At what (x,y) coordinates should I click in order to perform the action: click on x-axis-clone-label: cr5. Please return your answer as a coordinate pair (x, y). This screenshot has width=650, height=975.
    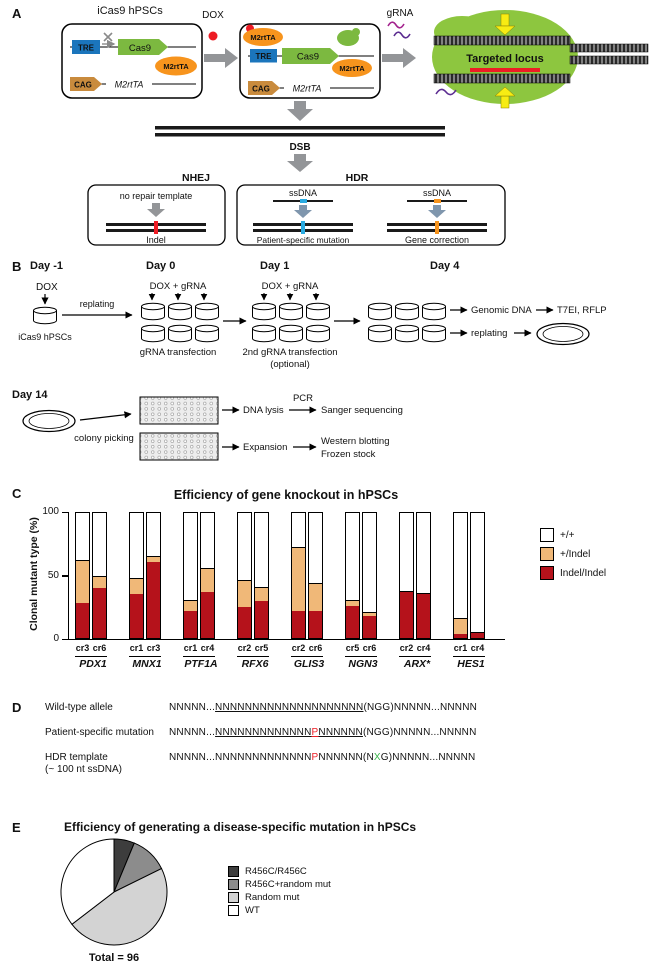
    Looking at the image, I should click on (261, 648).